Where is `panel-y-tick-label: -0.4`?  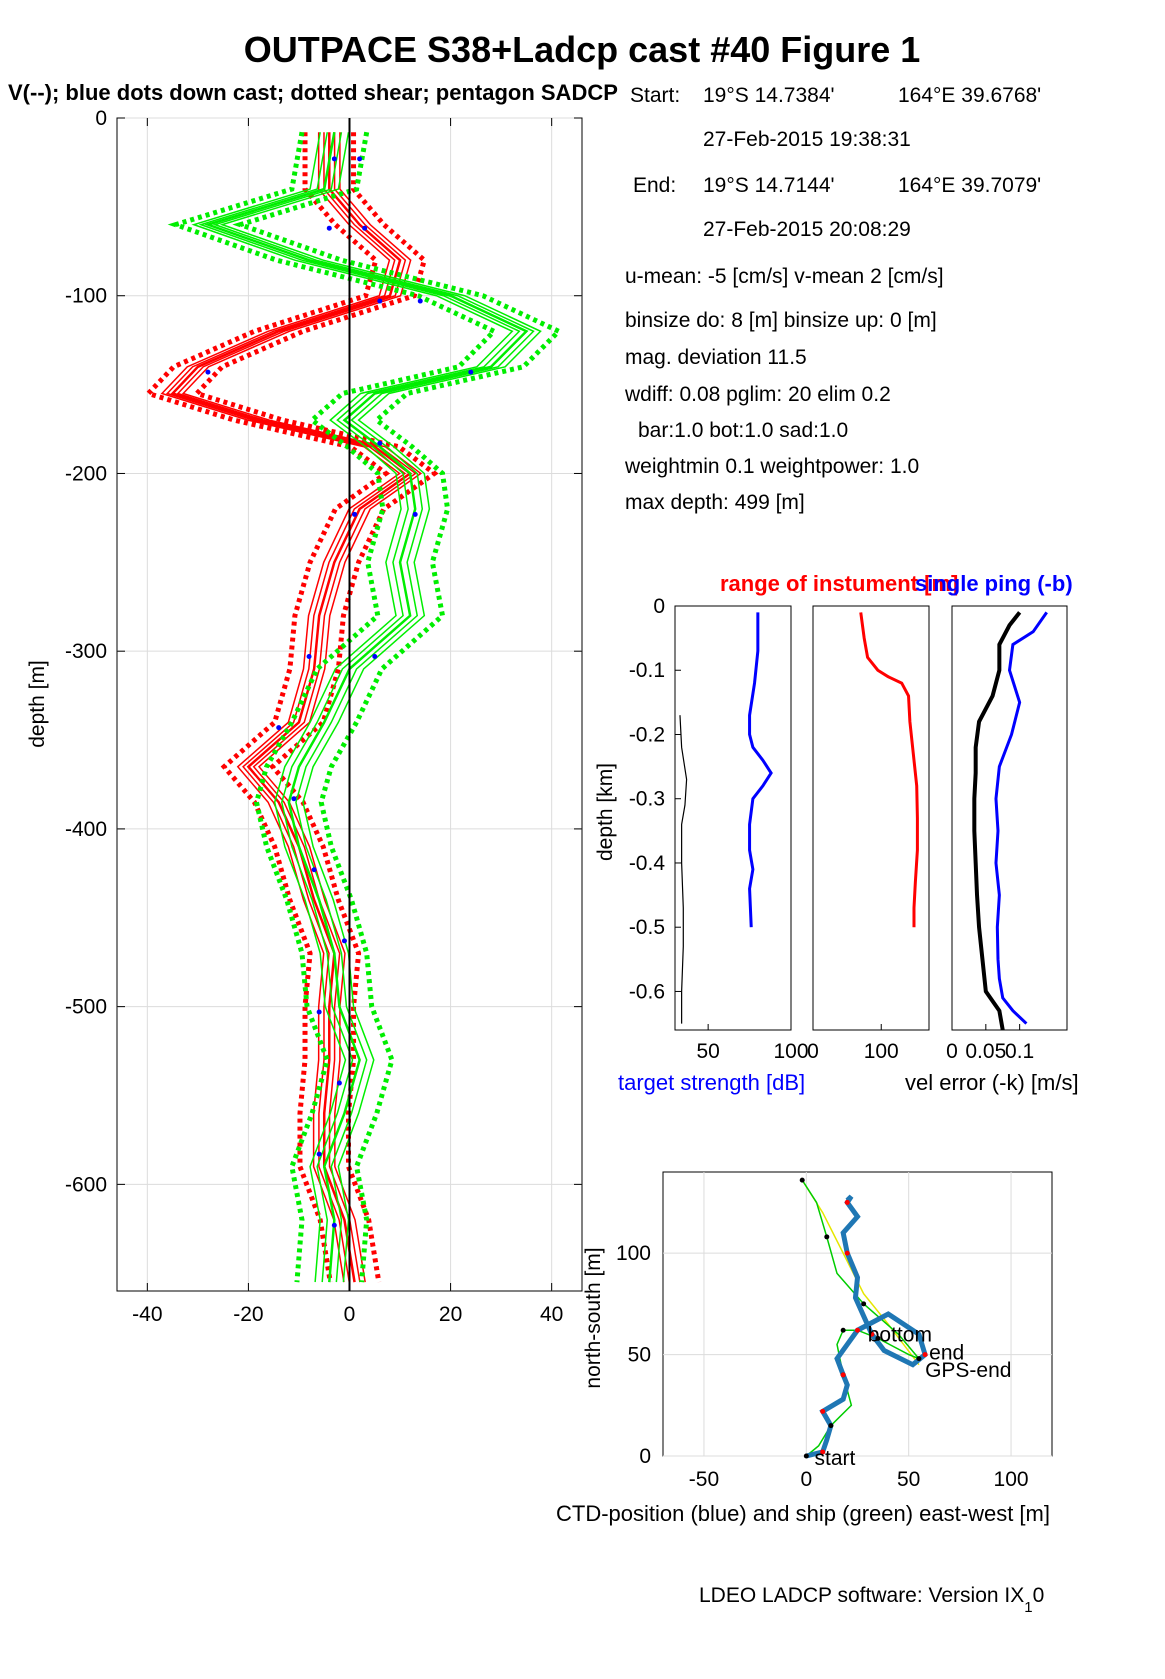
panel-y-tick-label: -0.4 is located at coordinates (647, 863).